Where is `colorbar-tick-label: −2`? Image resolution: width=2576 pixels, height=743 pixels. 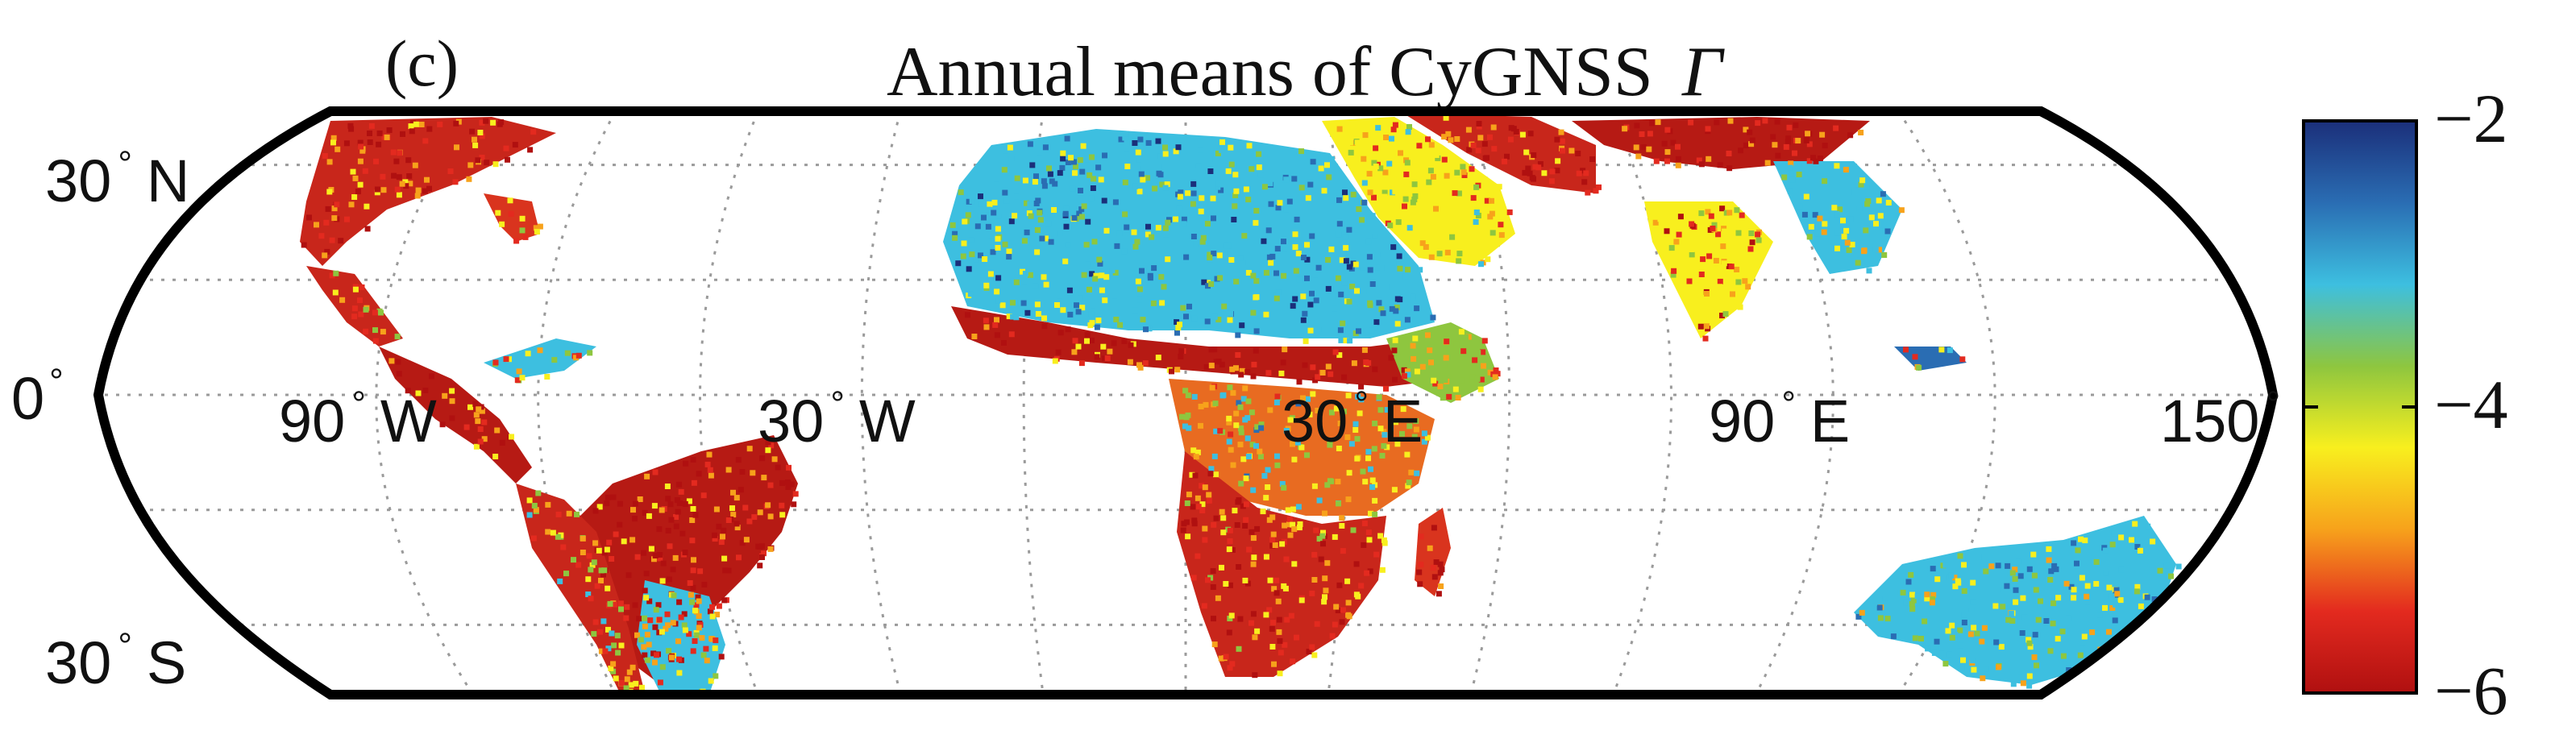 colorbar-tick-label: −2 is located at coordinates (2471, 118).